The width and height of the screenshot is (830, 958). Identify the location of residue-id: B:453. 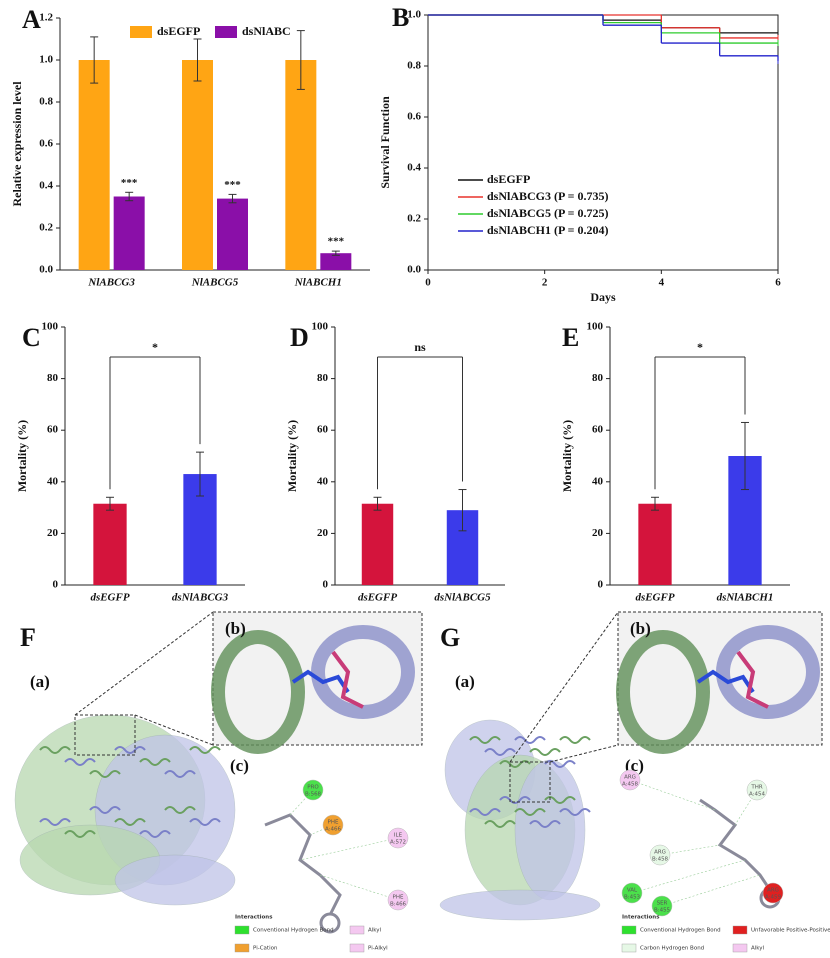
(632, 898).